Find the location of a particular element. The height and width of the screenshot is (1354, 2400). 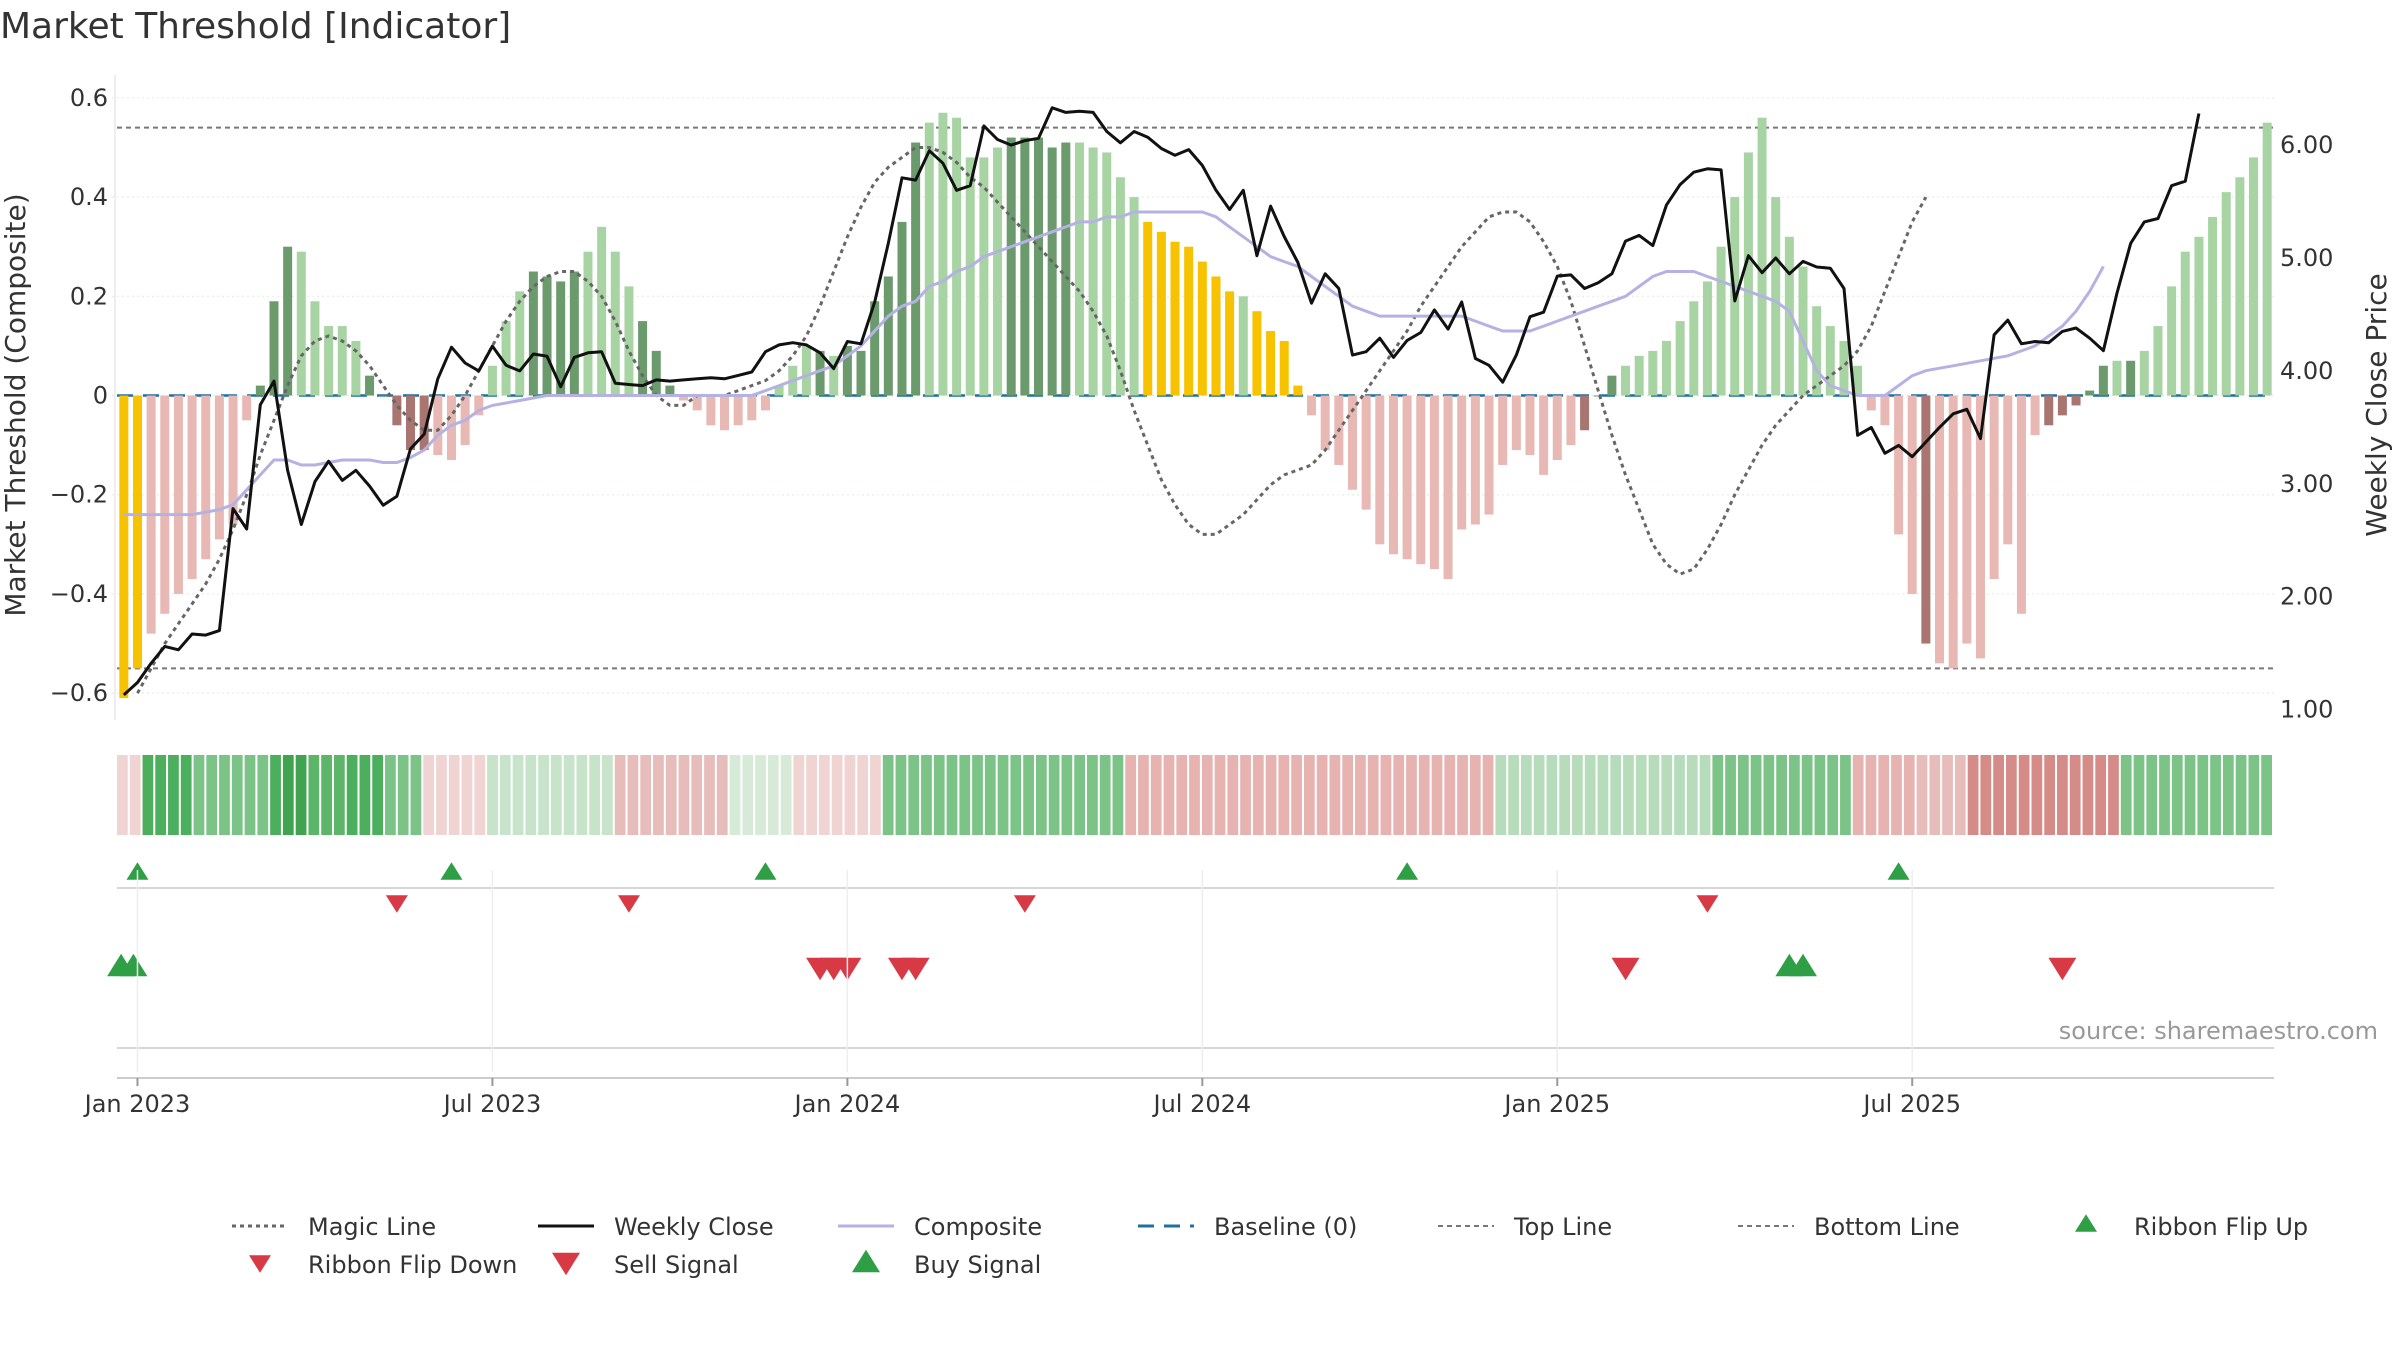

buy-signal-marker is located at coordinates (133, 965).